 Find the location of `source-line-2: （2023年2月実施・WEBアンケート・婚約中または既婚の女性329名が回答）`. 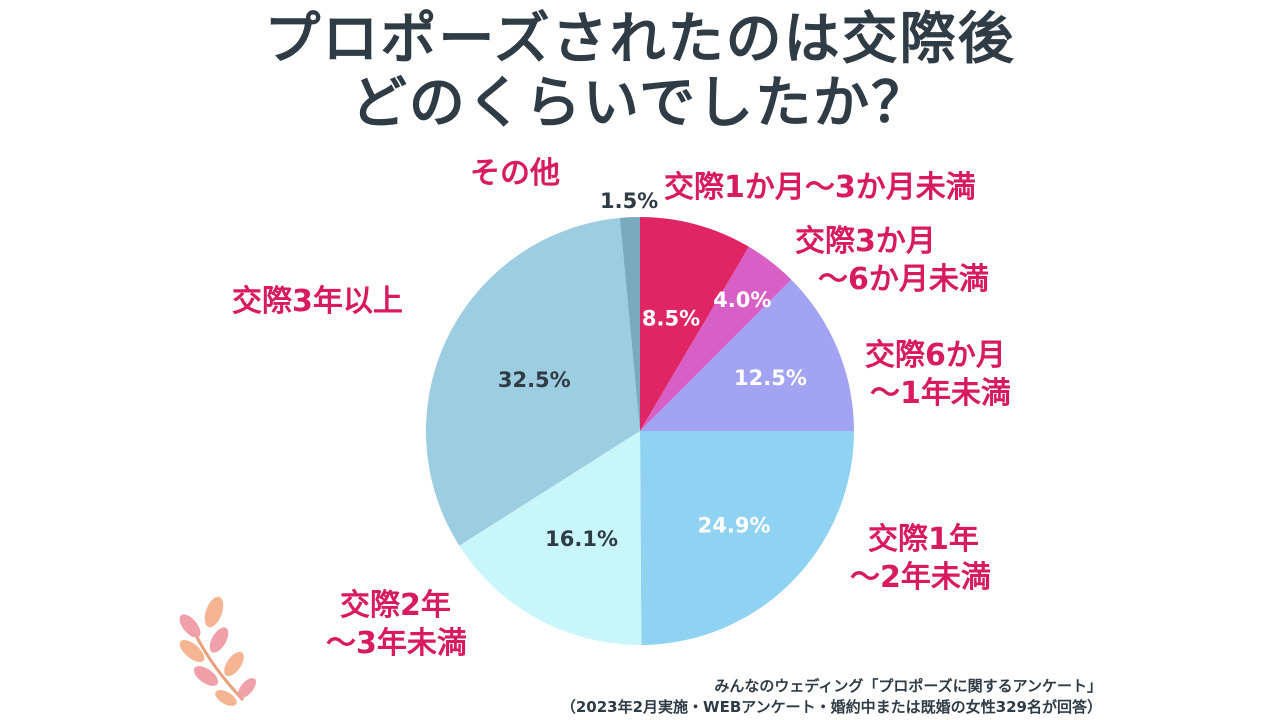

source-line-2: （2023年2月実施・WEBアンケート・婚約中または既婚の女性329名が回答） is located at coordinates (831, 707).